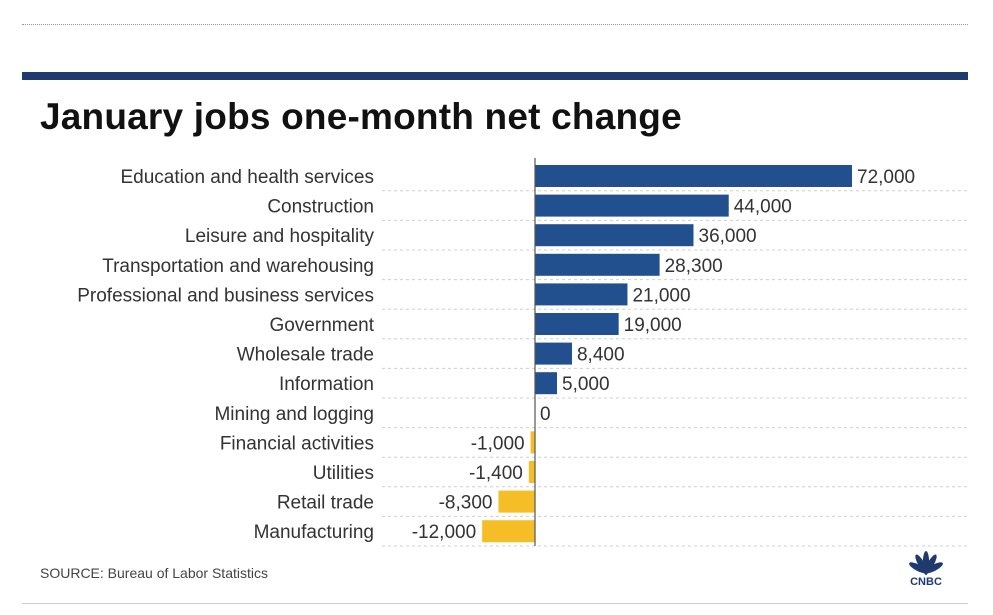  Describe the element at coordinates (545, 414) in the screenshot. I see `value-label: 0` at that location.